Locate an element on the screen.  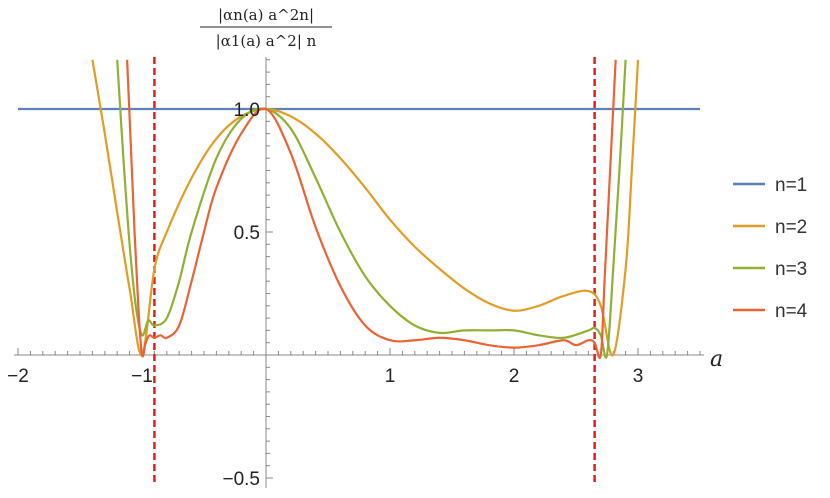
y-label-numerator: |αn(a) a^2n| is located at coordinates (266, 15).